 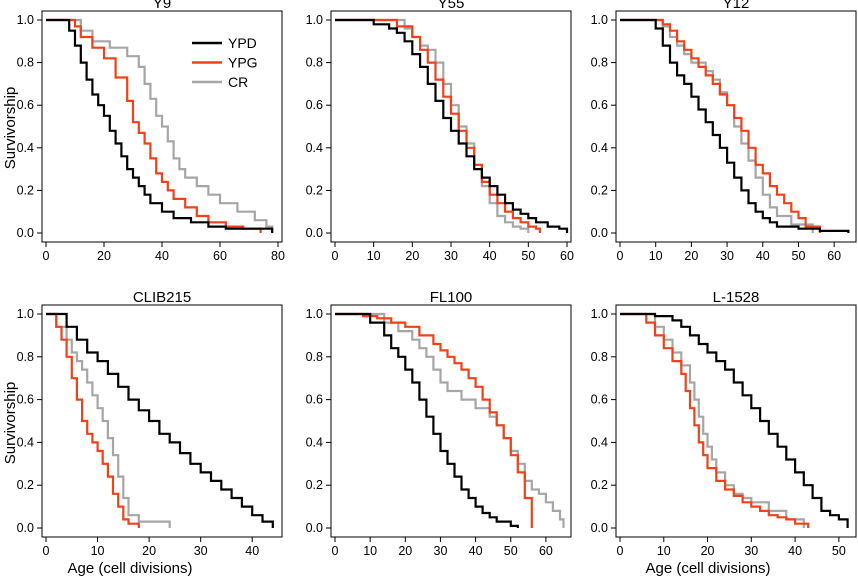 What do you see at coordinates (451, 6) in the screenshot?
I see `panel-title: Y55` at bounding box center [451, 6].